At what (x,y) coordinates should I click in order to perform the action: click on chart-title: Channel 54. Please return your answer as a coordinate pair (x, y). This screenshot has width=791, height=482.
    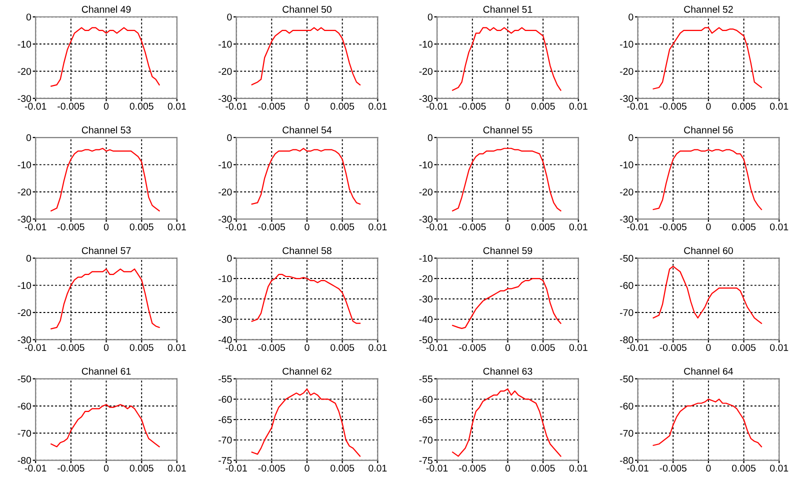
    Looking at the image, I should click on (307, 130).